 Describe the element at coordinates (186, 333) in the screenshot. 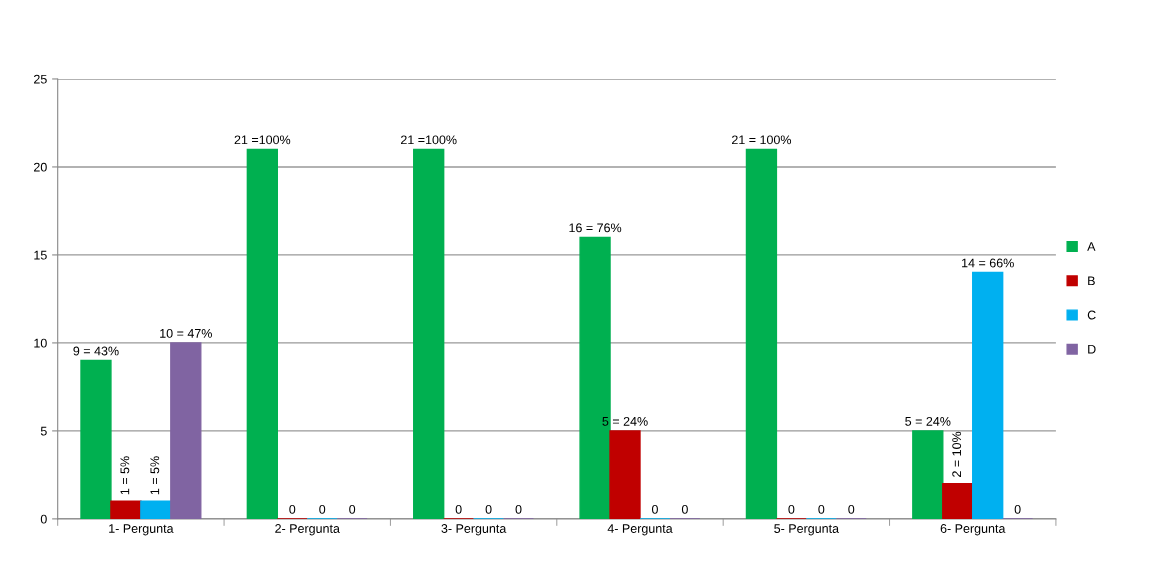

I see `data-label: 10 = 47%` at that location.